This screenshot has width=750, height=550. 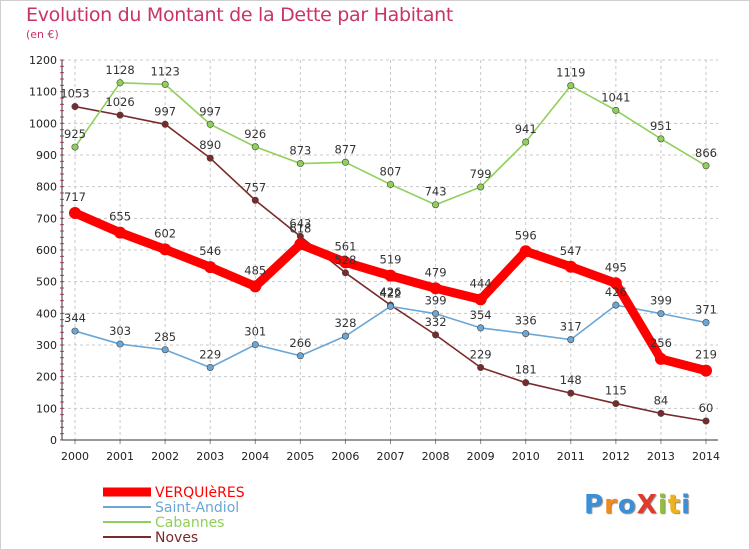 I want to click on data-label-cabannes: 743, so click(x=436, y=192).